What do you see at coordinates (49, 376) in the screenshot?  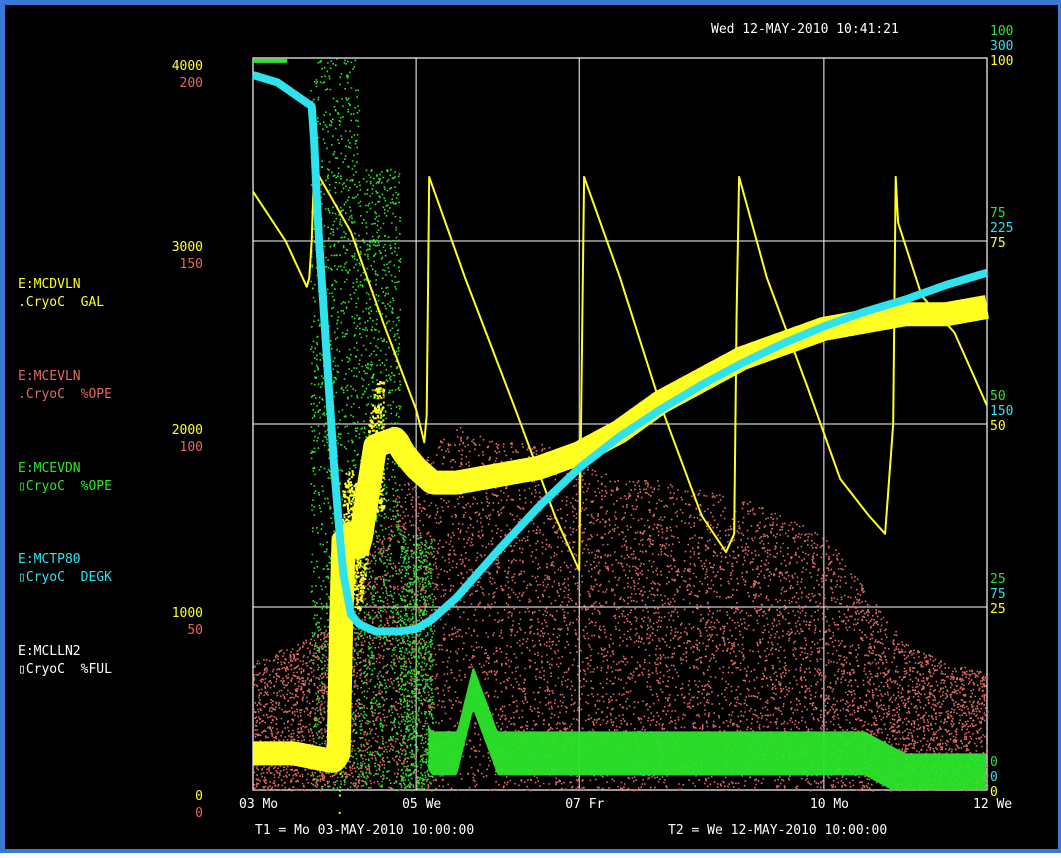 I see `legend-name-mcevln: E:MCEVLN` at bounding box center [49, 376].